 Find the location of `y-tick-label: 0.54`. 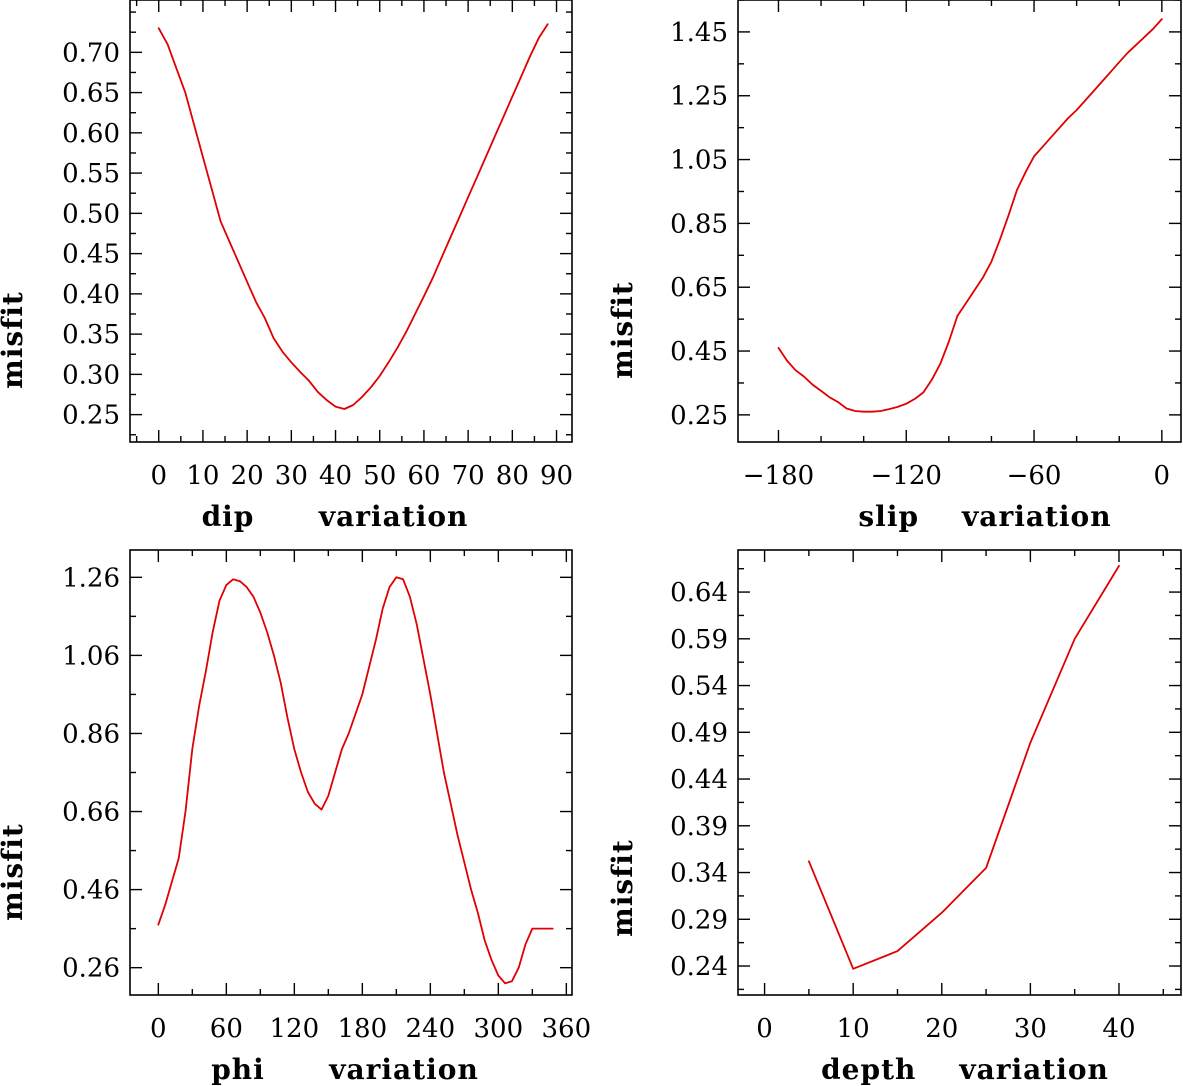

y-tick-label: 0.54 is located at coordinates (699, 687).